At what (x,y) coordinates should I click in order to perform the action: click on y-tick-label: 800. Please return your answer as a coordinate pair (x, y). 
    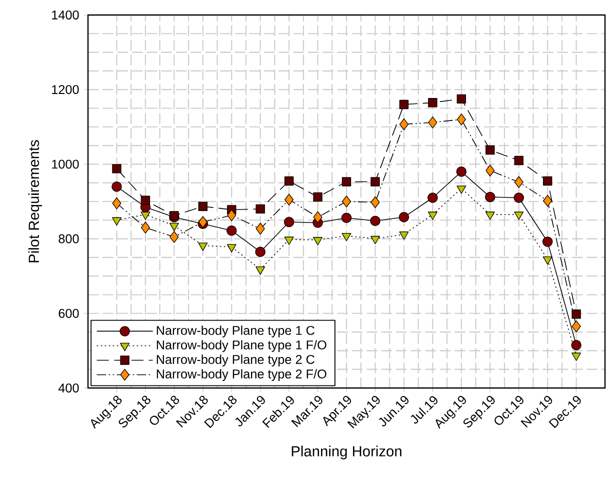
    Looking at the image, I should click on (68, 239).